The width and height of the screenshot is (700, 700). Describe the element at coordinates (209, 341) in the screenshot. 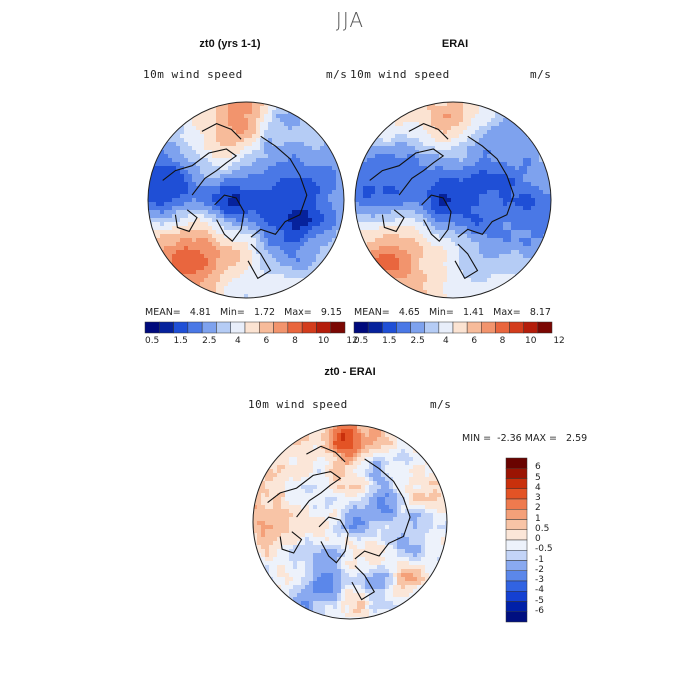

I see `colorbar-model-tick-label: 2.5` at that location.